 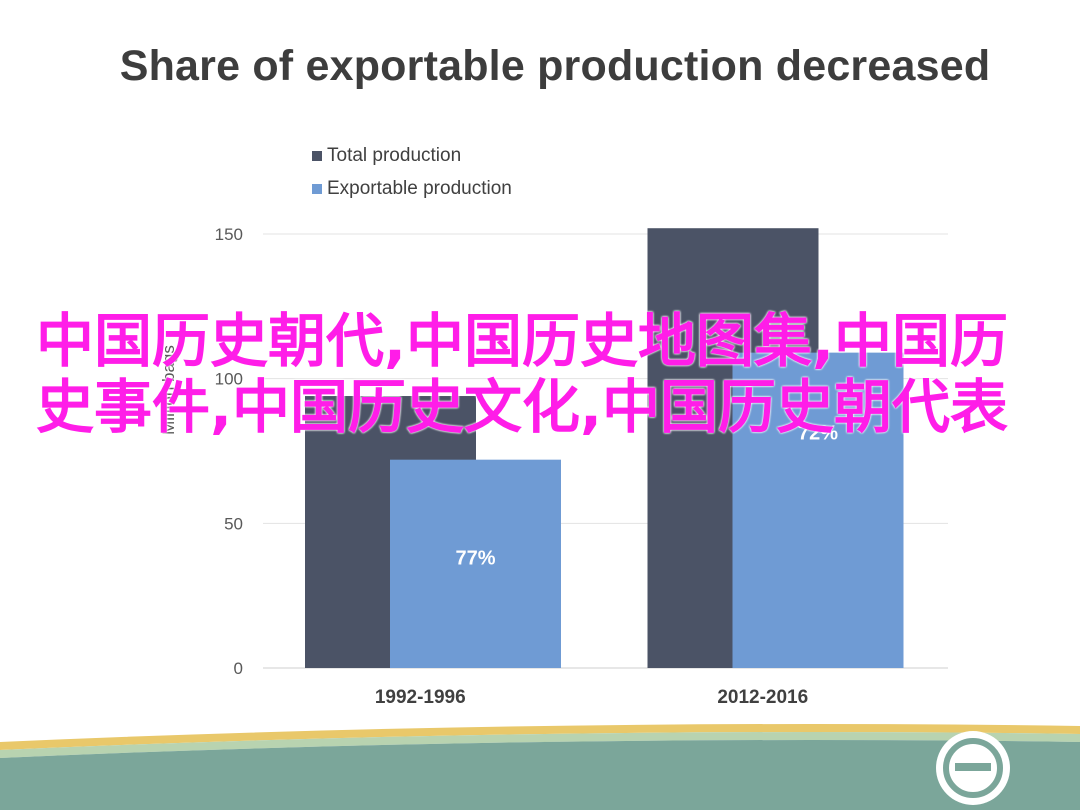 I want to click on footer-stripe-green, so click(x=540, y=745).